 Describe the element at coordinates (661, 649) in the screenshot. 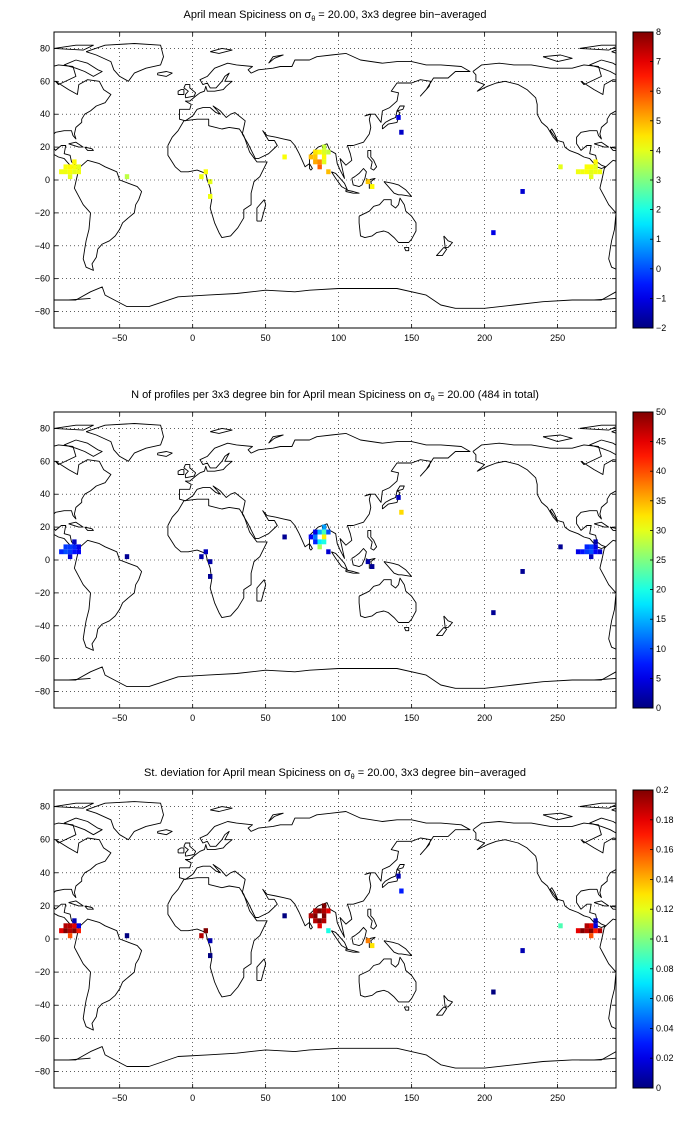

I see `colorbar-tick-label: 10` at that location.